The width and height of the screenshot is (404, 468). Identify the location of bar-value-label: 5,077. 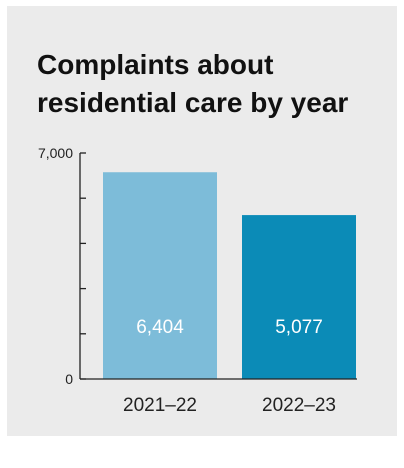
(299, 327).